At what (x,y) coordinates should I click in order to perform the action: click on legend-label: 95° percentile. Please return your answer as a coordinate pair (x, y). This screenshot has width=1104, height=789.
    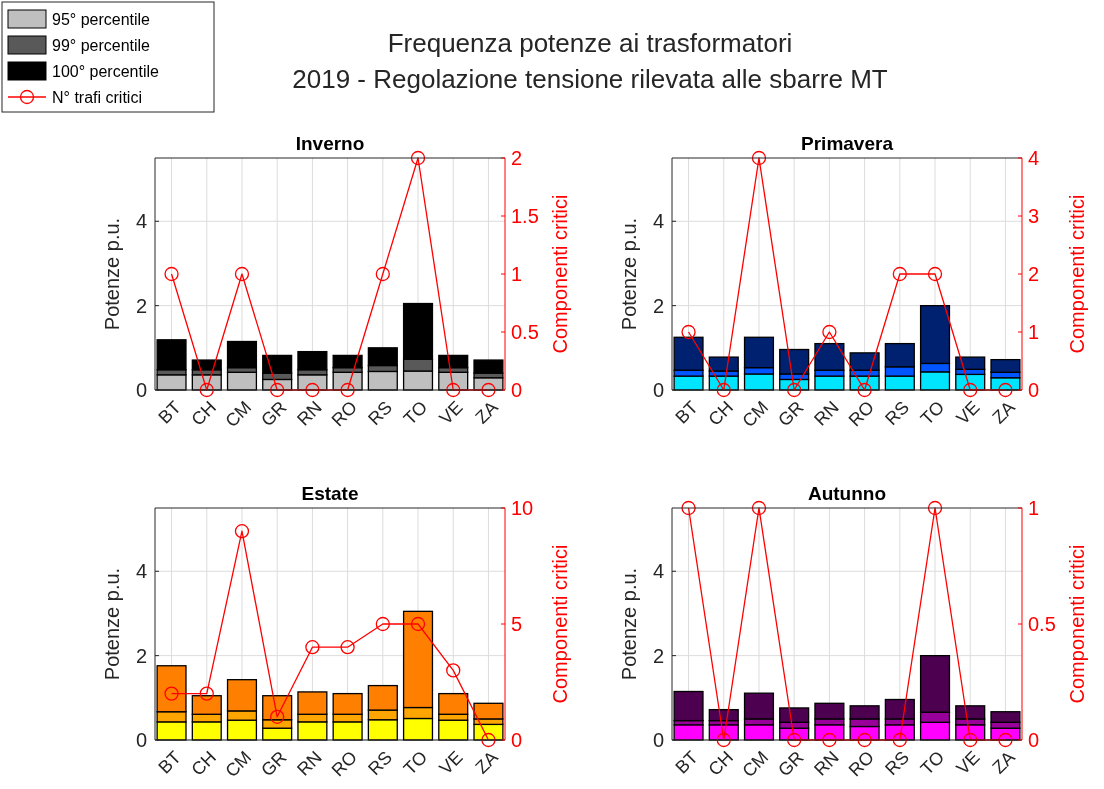
    Looking at the image, I should click on (101, 19).